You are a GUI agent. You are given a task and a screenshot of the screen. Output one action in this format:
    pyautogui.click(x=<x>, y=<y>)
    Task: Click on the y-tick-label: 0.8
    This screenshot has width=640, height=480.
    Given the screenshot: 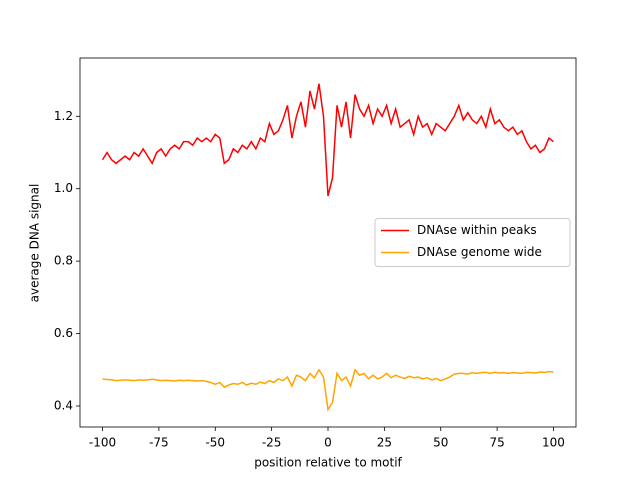 What is the action you would take?
    pyautogui.click(x=63, y=261)
    